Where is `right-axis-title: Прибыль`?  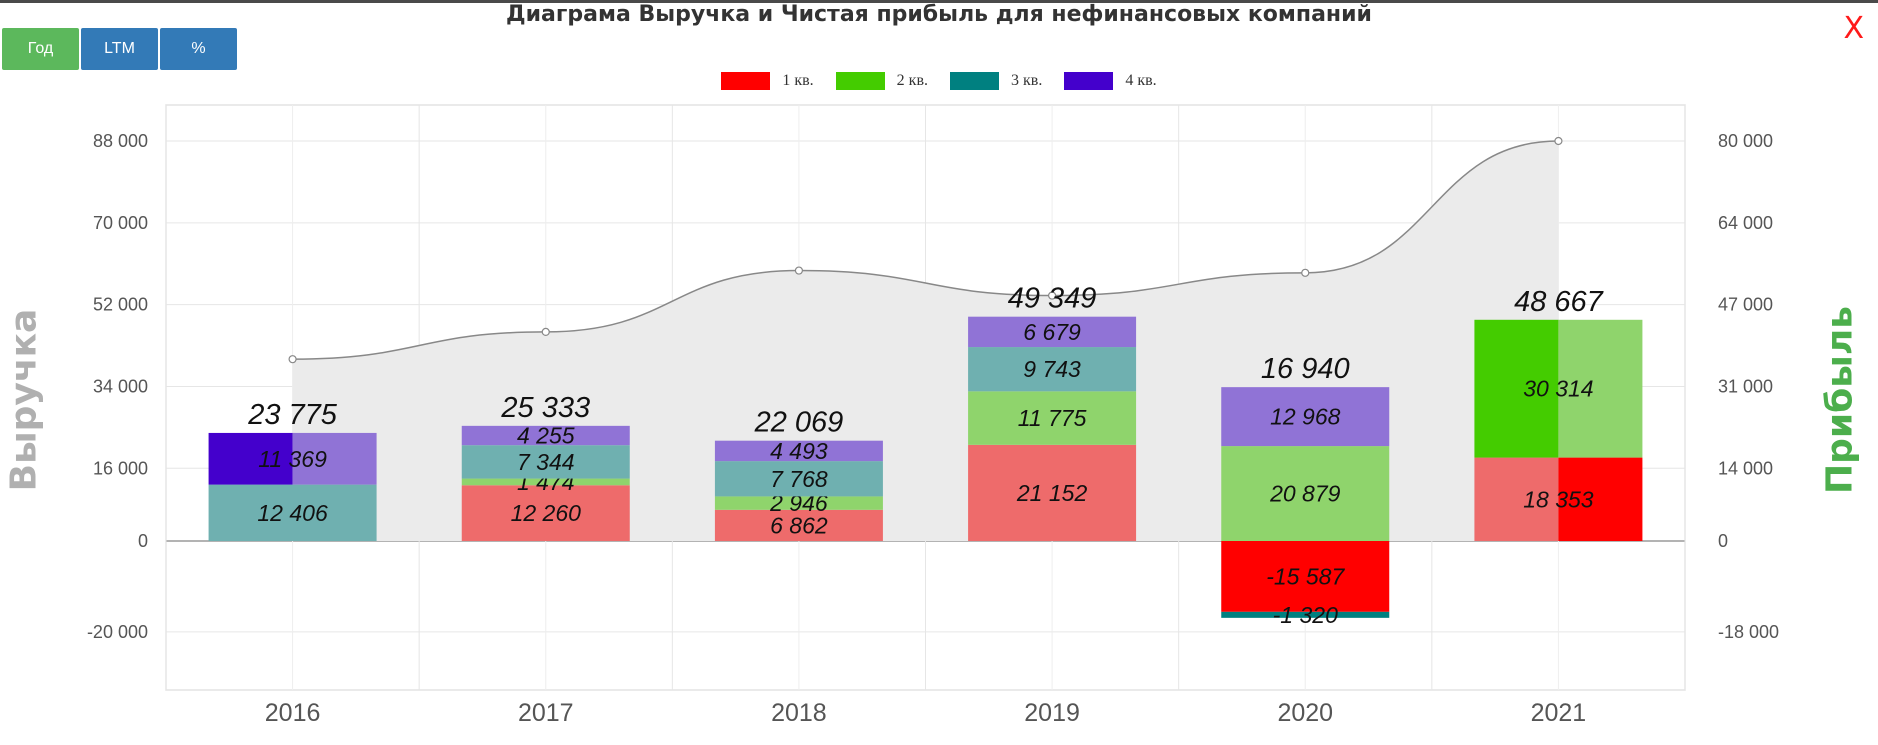 right-axis-title: Прибыль is located at coordinates (1840, 400).